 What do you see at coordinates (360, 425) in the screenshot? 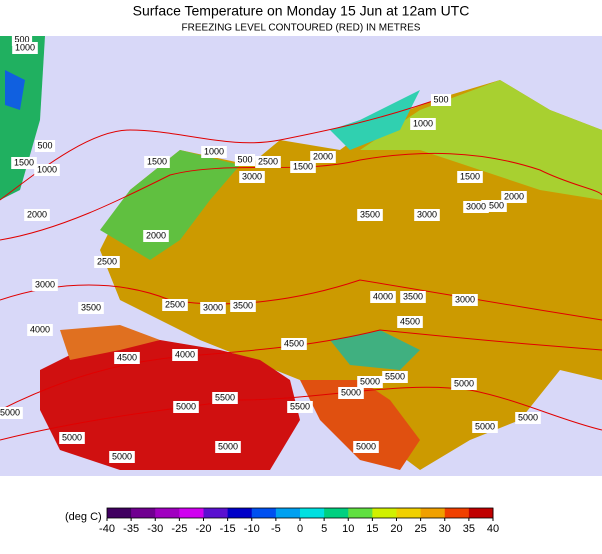
I see `india` at bounding box center [360, 425].